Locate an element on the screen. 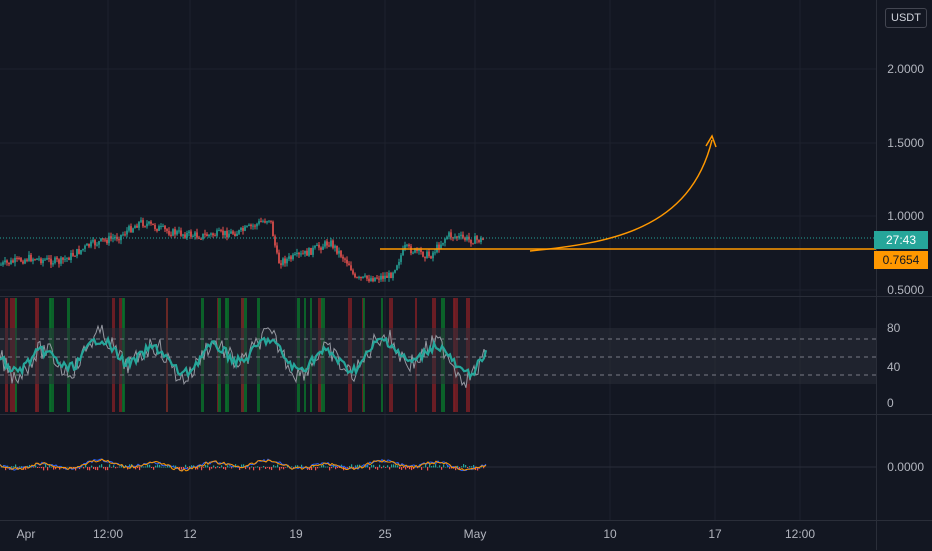 The image size is (932, 551). current-time-tag: 27:43 is located at coordinates (901, 240).